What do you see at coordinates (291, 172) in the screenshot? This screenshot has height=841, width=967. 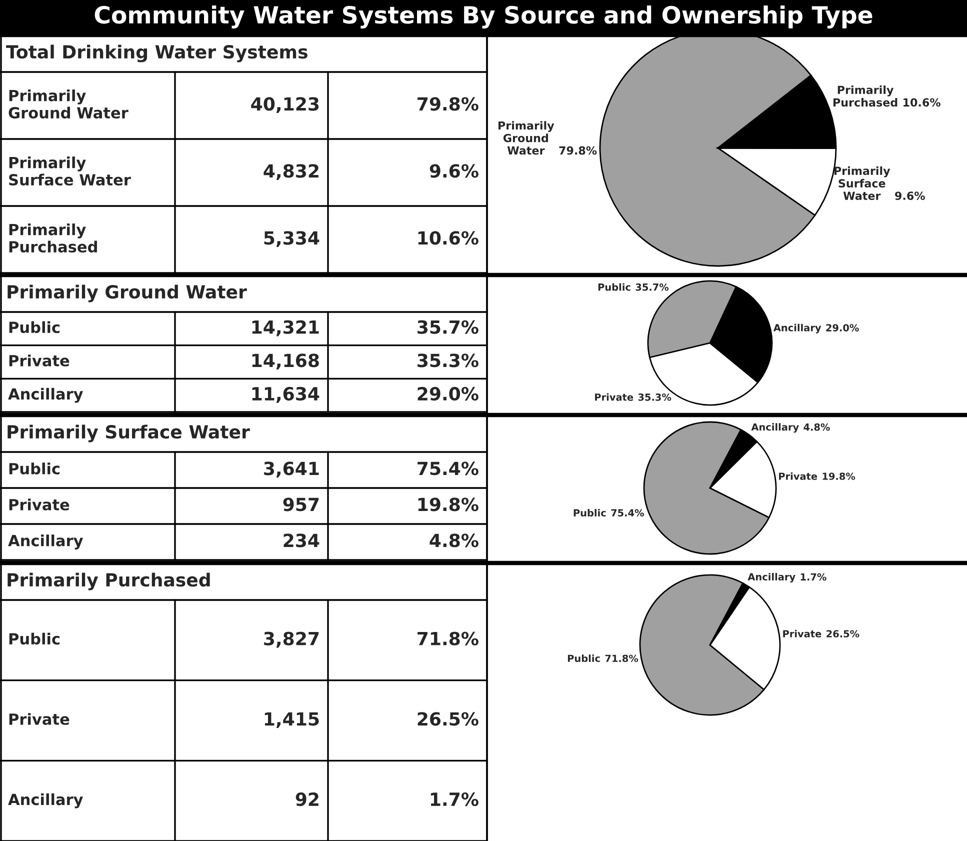 I see `text: 4,832` at bounding box center [291, 172].